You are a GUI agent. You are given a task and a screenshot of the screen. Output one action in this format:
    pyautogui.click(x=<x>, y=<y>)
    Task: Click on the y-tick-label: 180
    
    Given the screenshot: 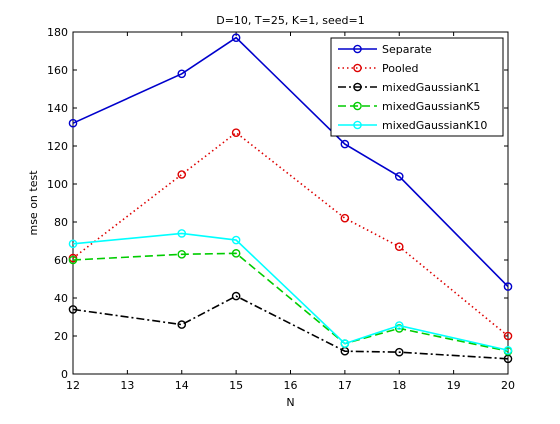 What is the action you would take?
    pyautogui.click(x=57, y=32)
    